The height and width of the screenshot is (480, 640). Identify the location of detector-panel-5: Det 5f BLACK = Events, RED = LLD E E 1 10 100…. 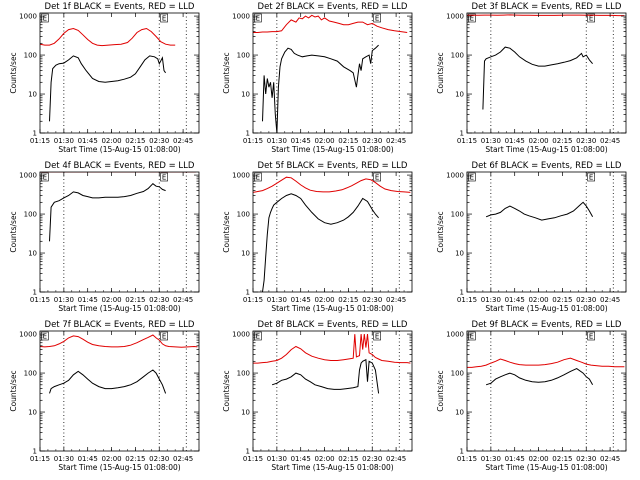
(317, 237).